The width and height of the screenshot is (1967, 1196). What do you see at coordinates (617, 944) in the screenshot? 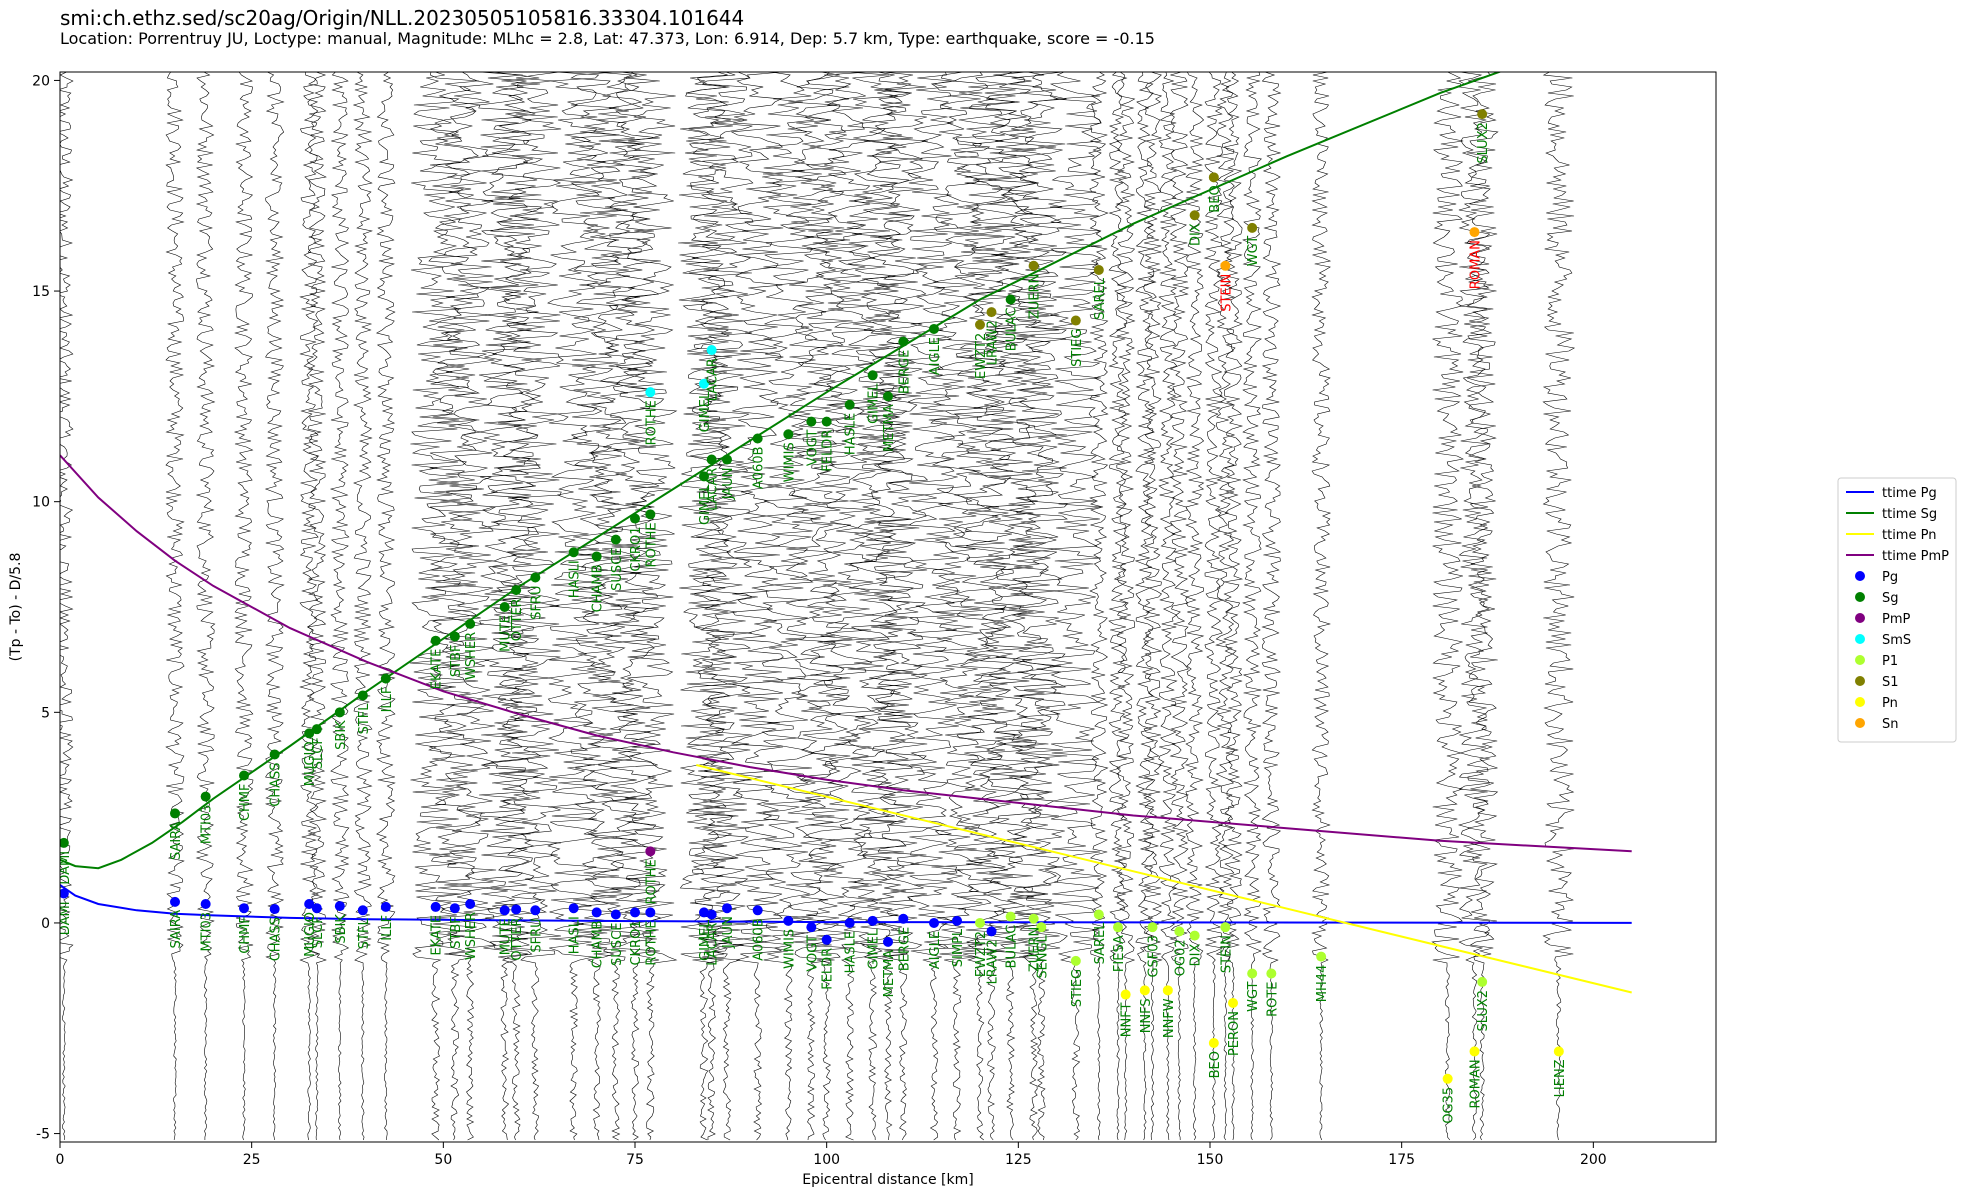
I see `station-label: SUSCE` at bounding box center [617, 944].